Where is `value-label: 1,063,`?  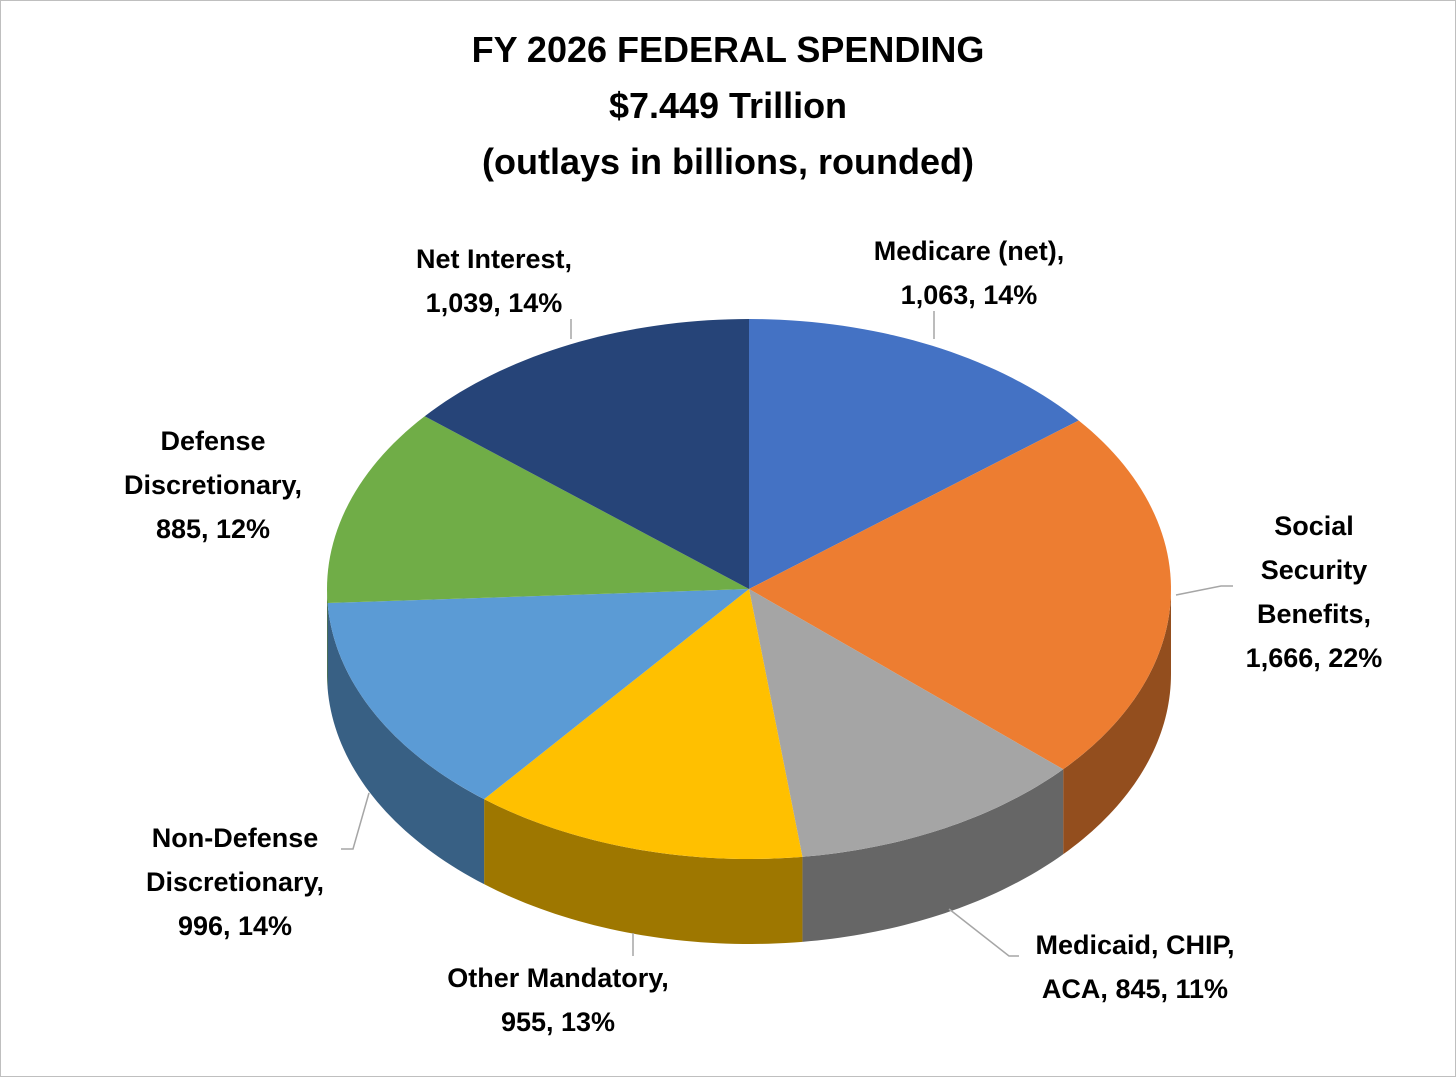
value-label: 1,063, is located at coordinates (938, 295).